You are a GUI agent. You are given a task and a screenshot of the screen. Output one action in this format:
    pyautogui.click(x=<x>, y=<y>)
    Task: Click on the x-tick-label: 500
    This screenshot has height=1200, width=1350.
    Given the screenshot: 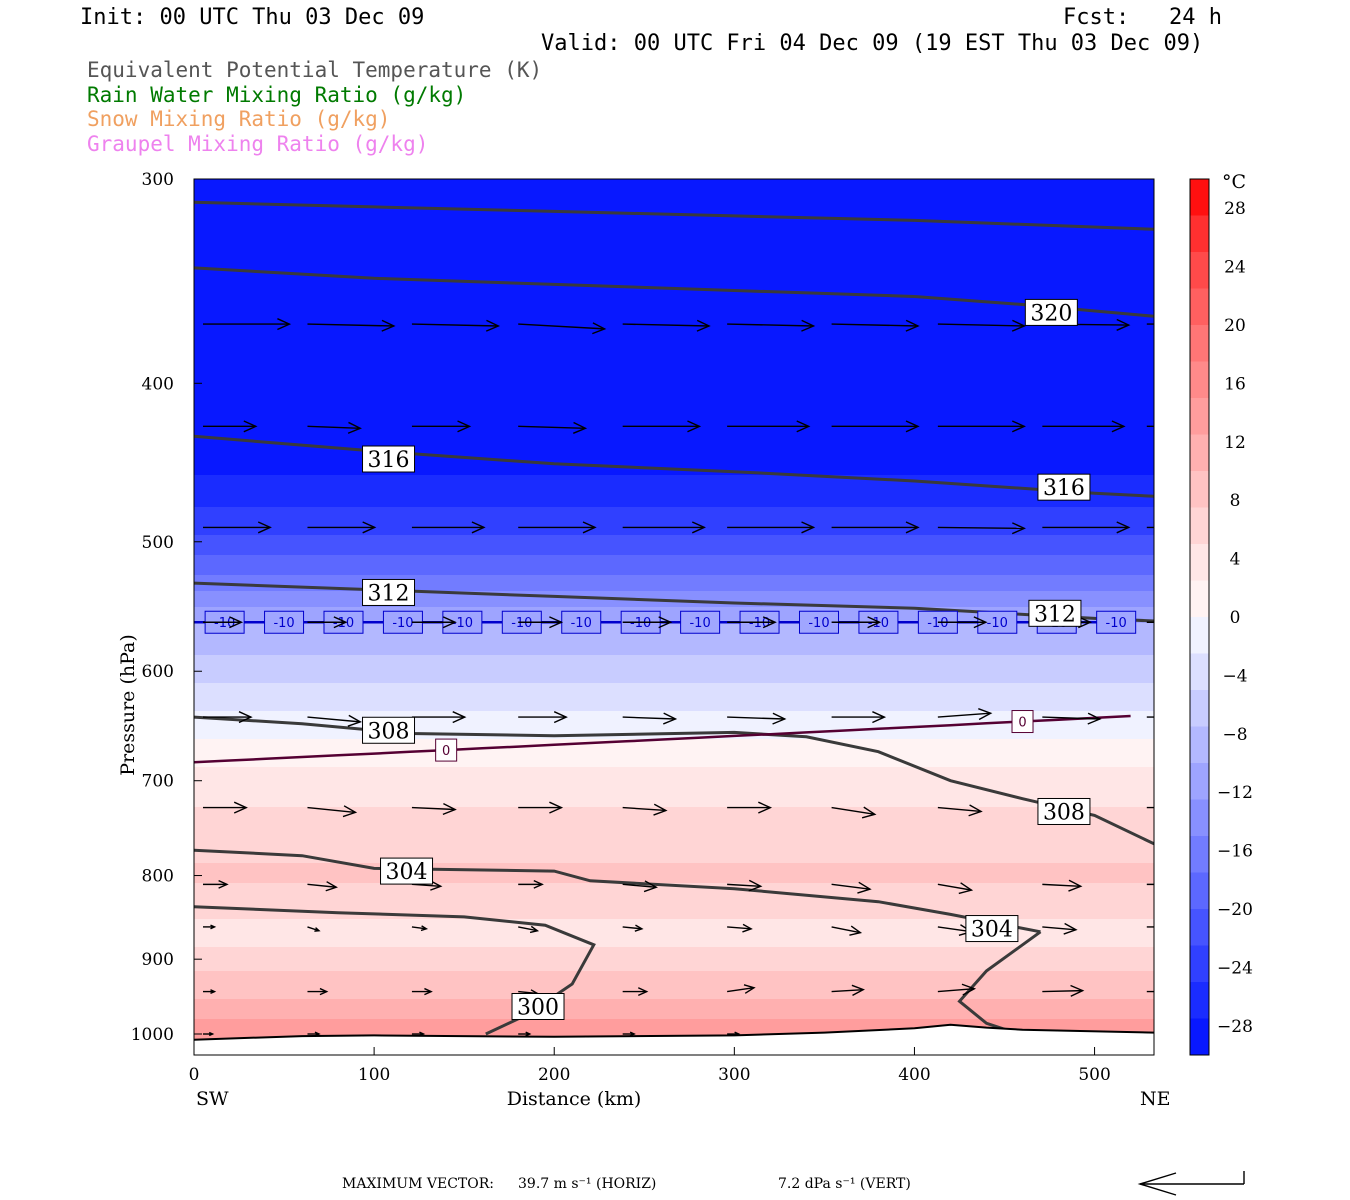 What is the action you would take?
    pyautogui.click(x=1094, y=1075)
    